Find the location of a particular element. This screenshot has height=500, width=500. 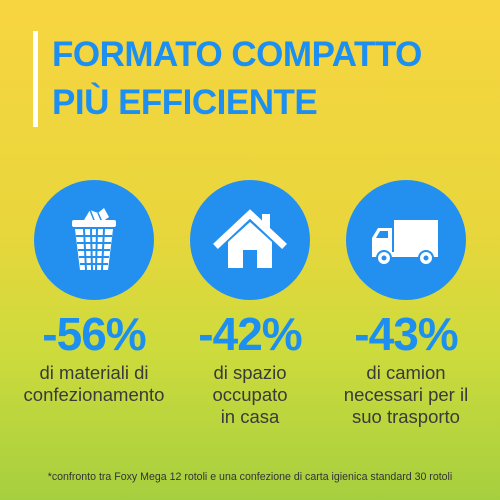

headline-line-2: PIÙ EFFICIENTE is located at coordinates (185, 102).